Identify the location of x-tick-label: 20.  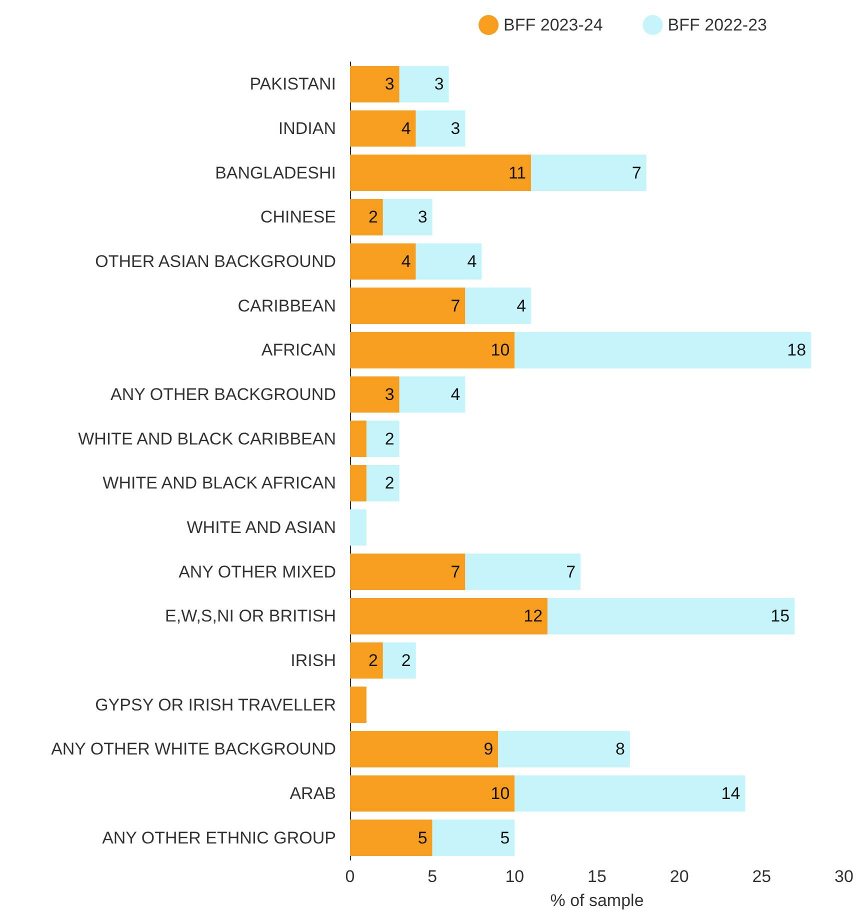
(679, 876).